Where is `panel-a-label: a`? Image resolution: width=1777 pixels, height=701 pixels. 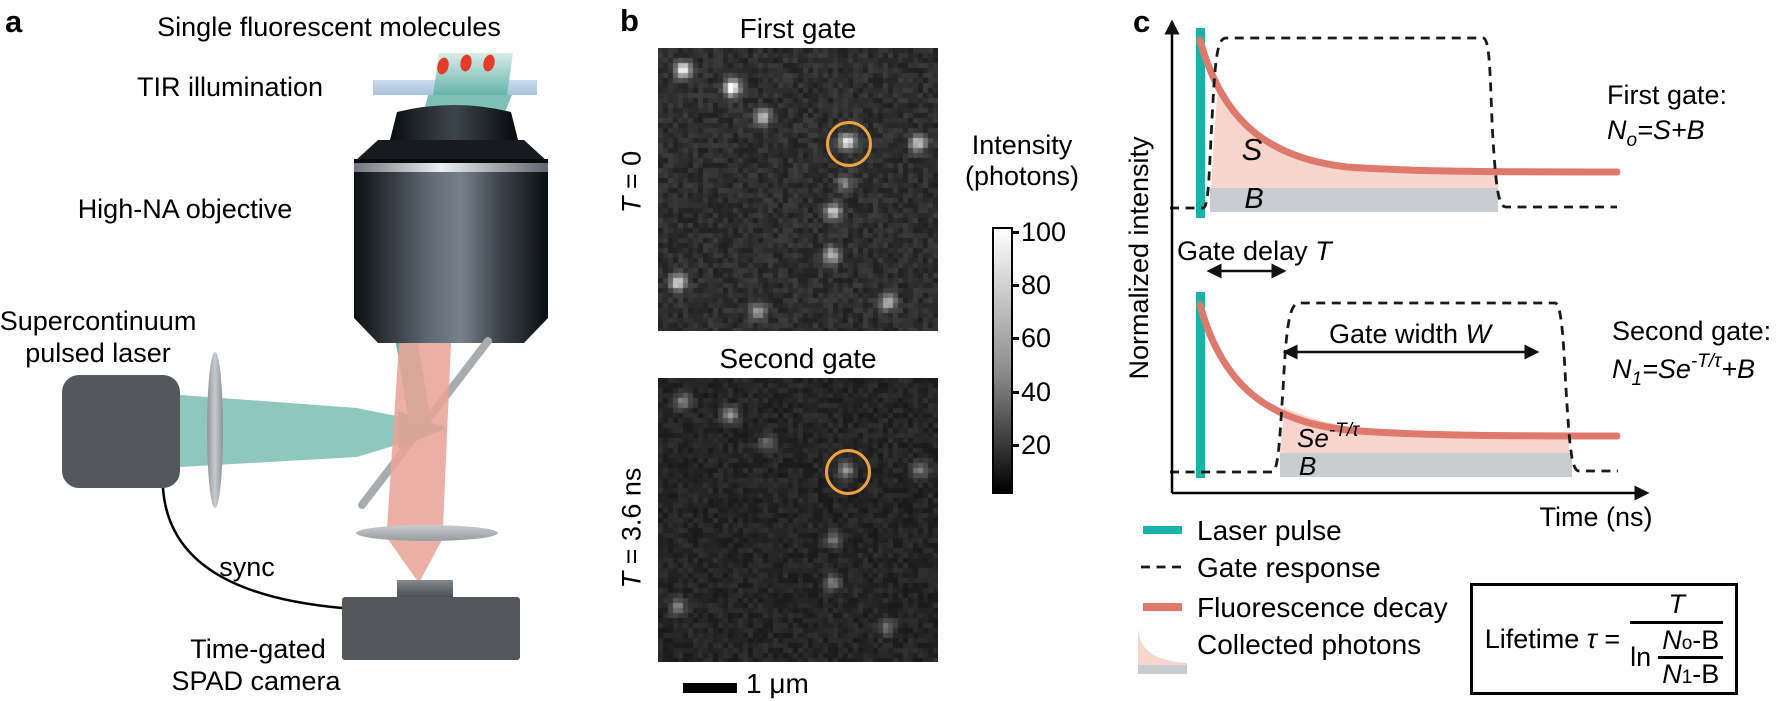 panel-a-label: a is located at coordinates (14, 21).